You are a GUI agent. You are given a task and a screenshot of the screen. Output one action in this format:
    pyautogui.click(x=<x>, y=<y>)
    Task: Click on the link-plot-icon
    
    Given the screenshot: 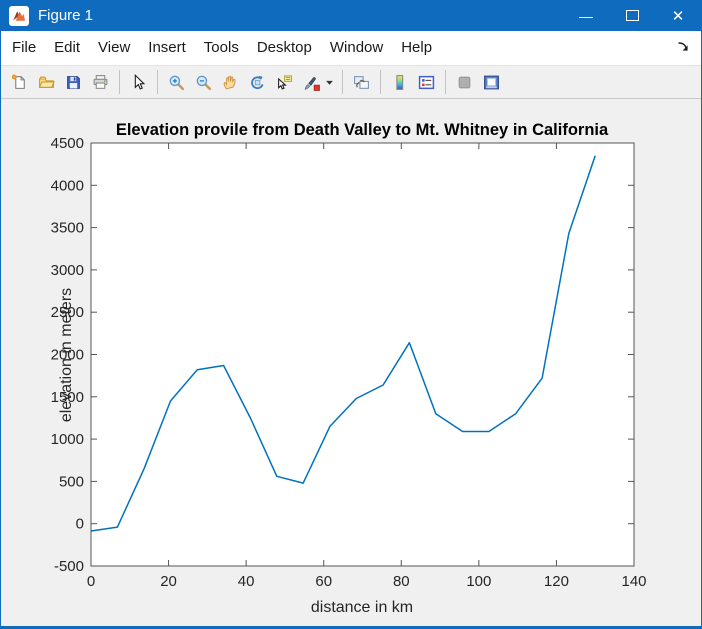 What is the action you would take?
    pyautogui.click(x=361, y=82)
    